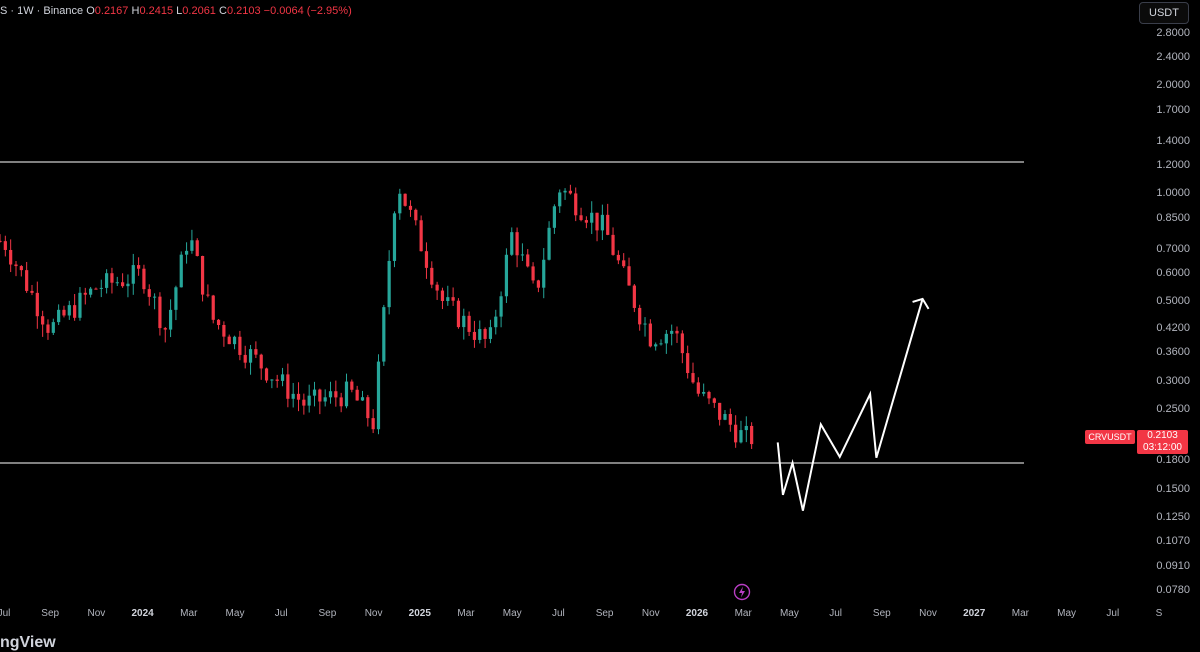 Image resolution: width=1200 pixels, height=652 pixels. I want to click on price-tick: 0.1800, so click(1173, 460).